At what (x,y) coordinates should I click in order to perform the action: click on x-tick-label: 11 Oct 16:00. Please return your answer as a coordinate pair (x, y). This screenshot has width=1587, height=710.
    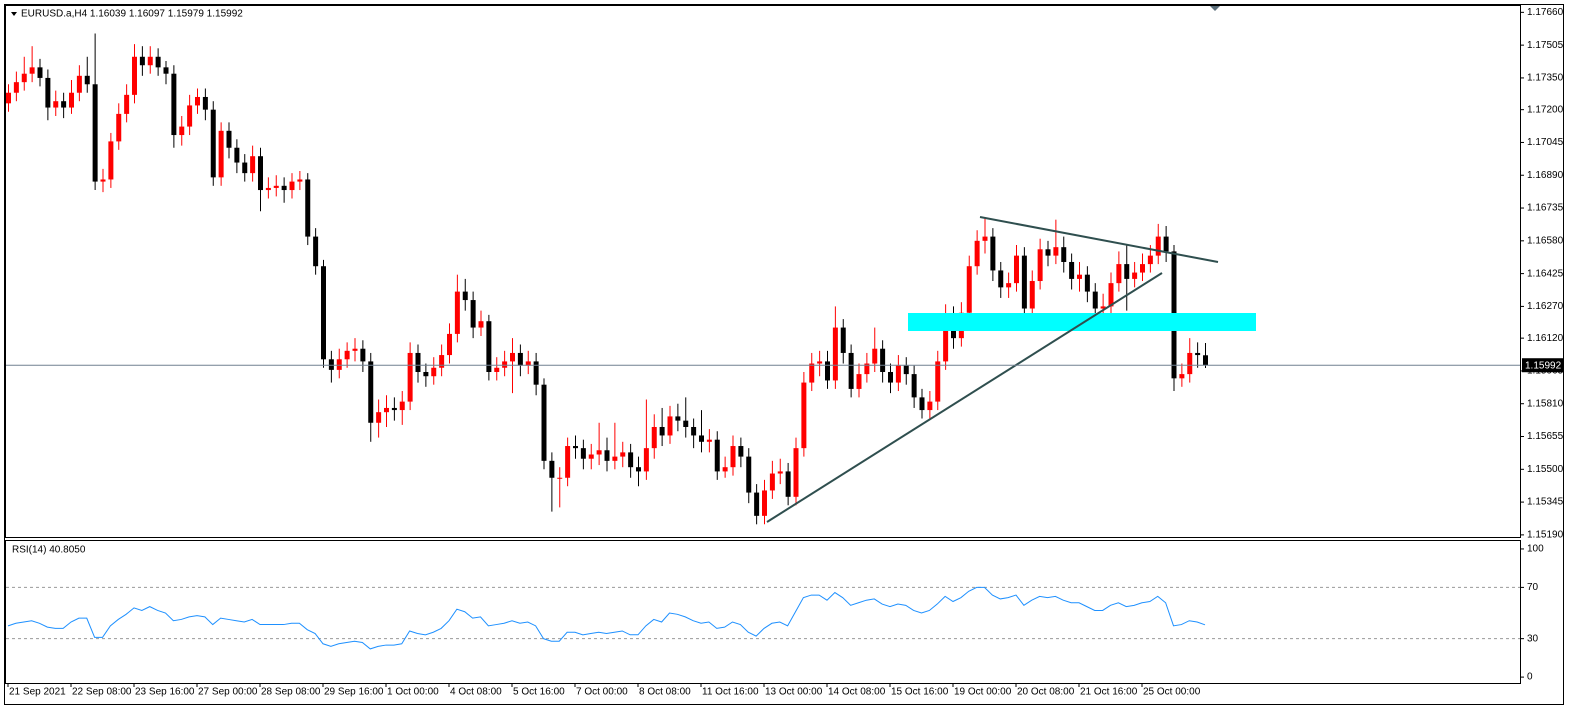
    Looking at the image, I should click on (730, 692).